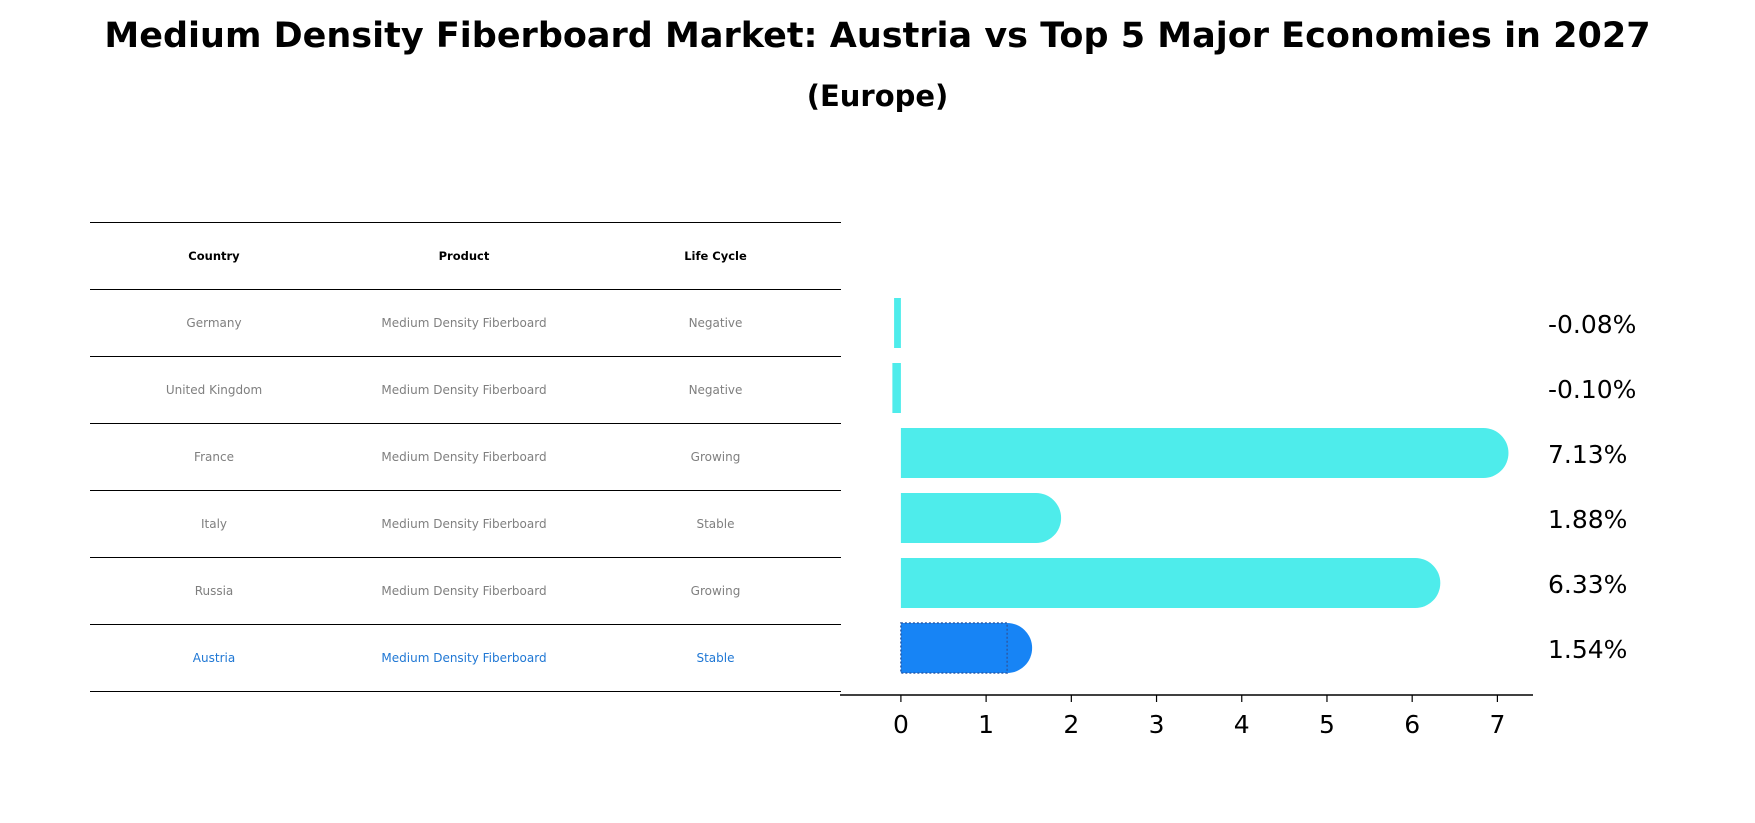  I want to click on country-cell: United Kingdom, so click(214, 390).